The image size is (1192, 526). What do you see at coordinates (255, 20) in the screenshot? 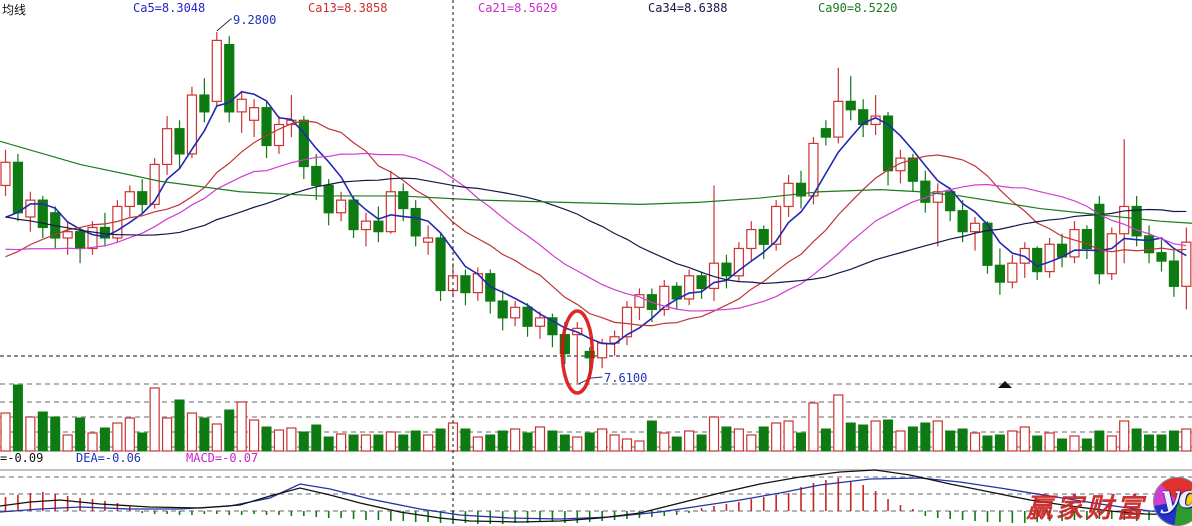
I see `high-price-annotation: 9.2800` at bounding box center [255, 20].